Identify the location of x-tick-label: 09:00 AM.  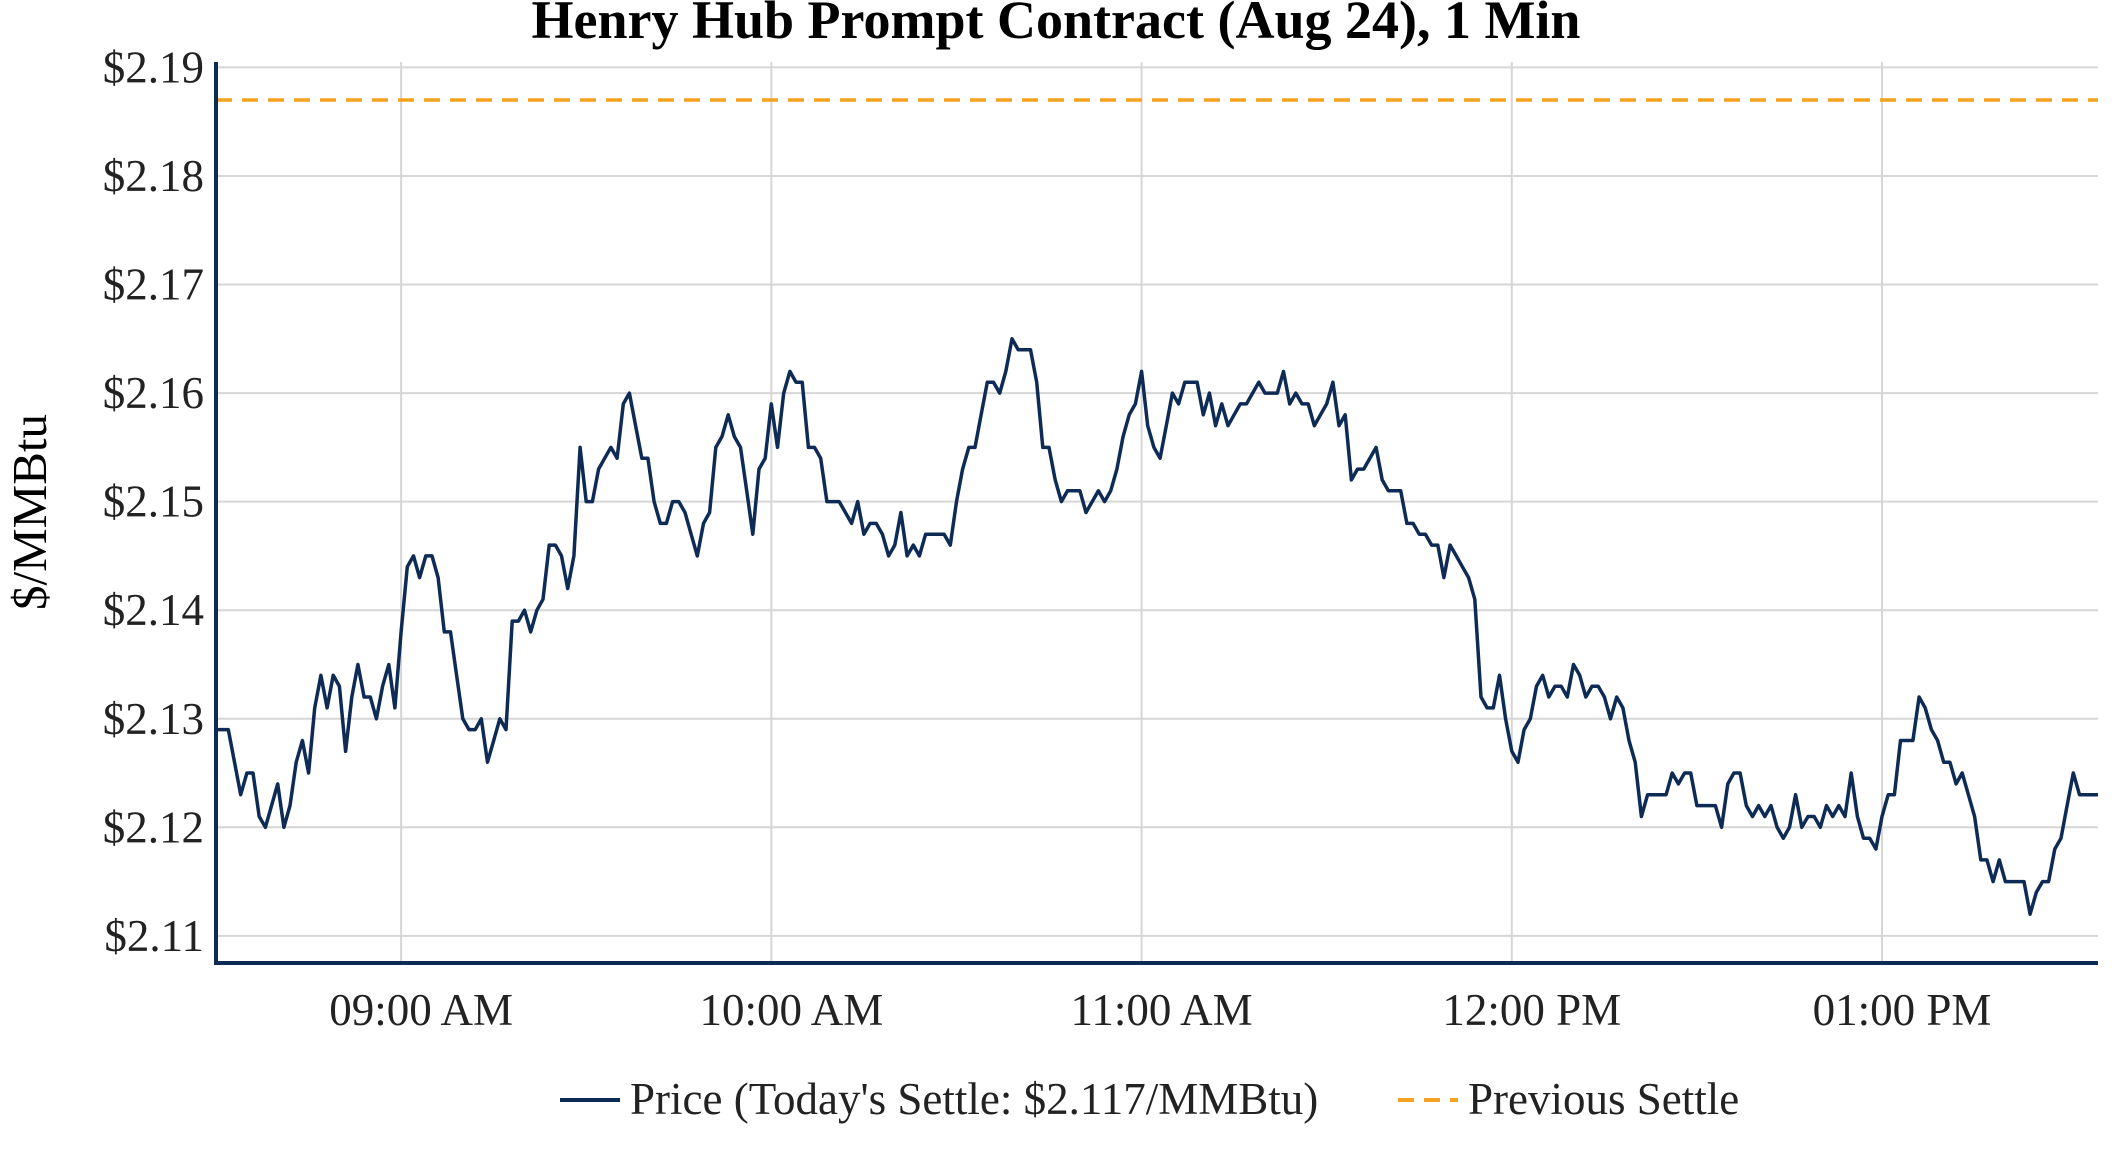
(421, 1010).